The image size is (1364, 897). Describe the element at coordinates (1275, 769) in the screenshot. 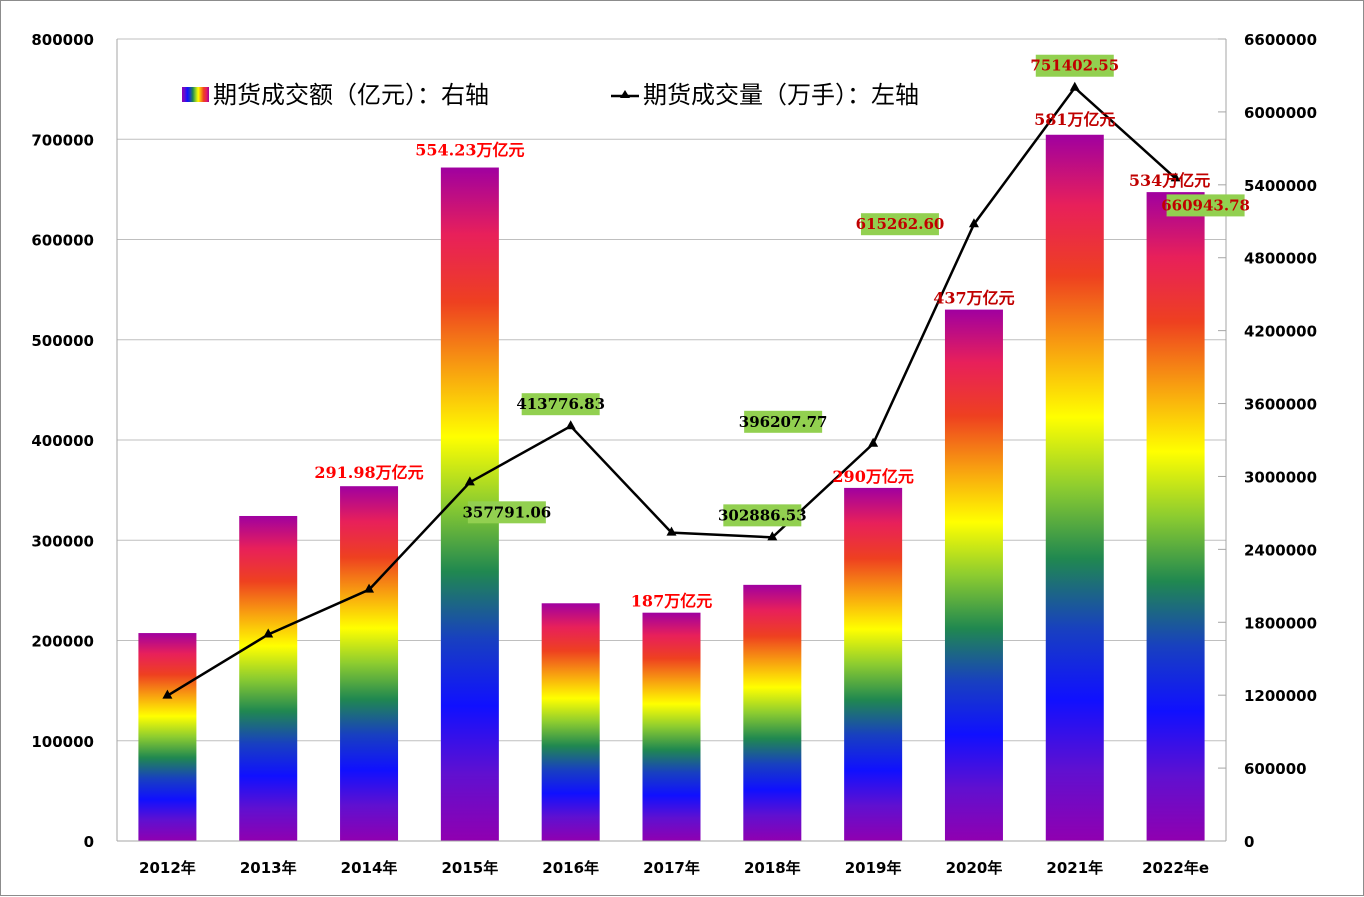

I see `right-axis-tick-label: 600000` at that location.